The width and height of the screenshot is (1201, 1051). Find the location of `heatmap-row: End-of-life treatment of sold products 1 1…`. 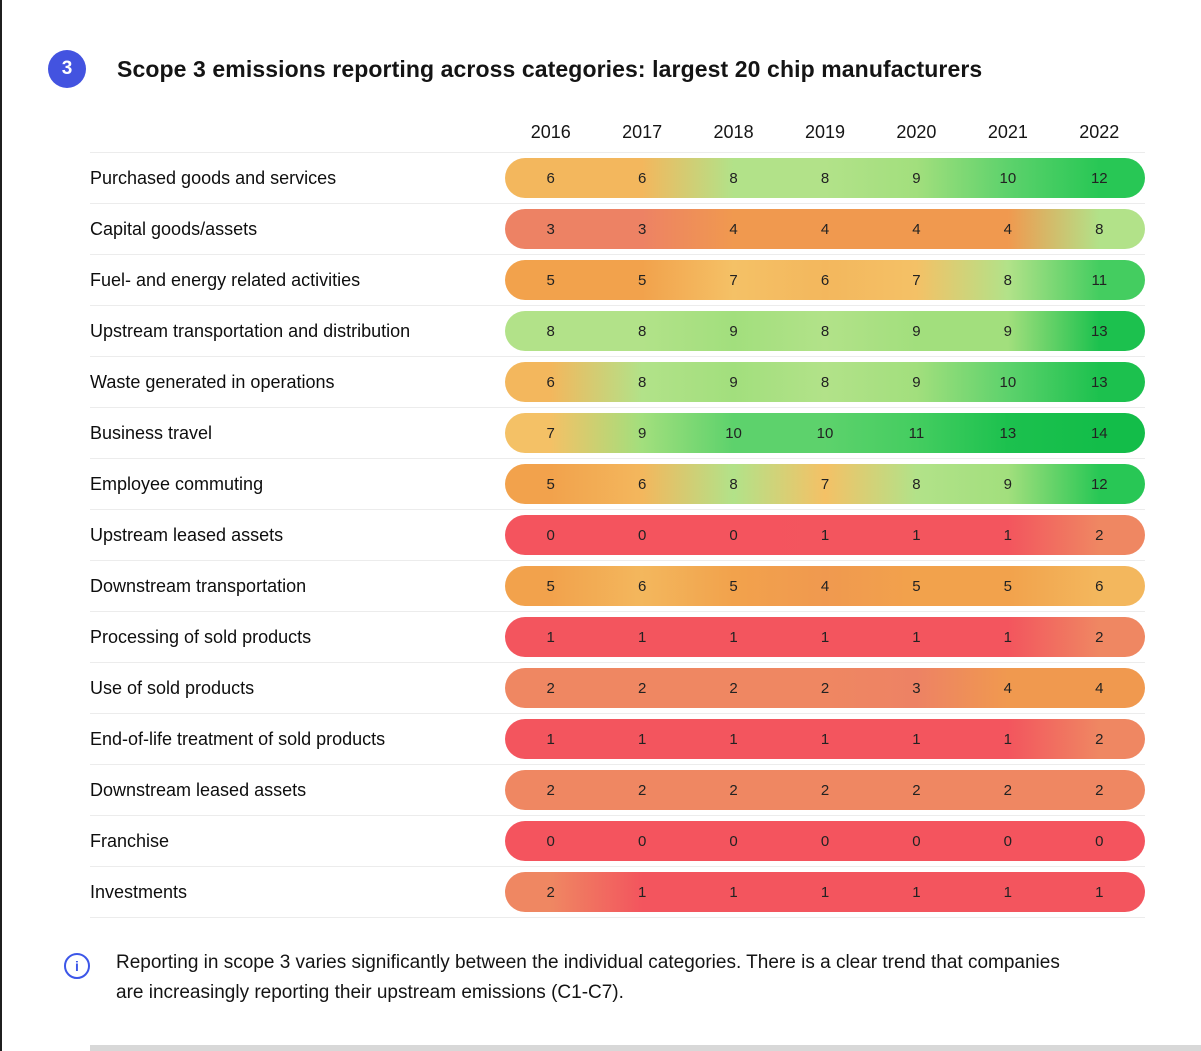

heatmap-row: End-of-life treatment of sold products 1 1… is located at coordinates (617, 739).